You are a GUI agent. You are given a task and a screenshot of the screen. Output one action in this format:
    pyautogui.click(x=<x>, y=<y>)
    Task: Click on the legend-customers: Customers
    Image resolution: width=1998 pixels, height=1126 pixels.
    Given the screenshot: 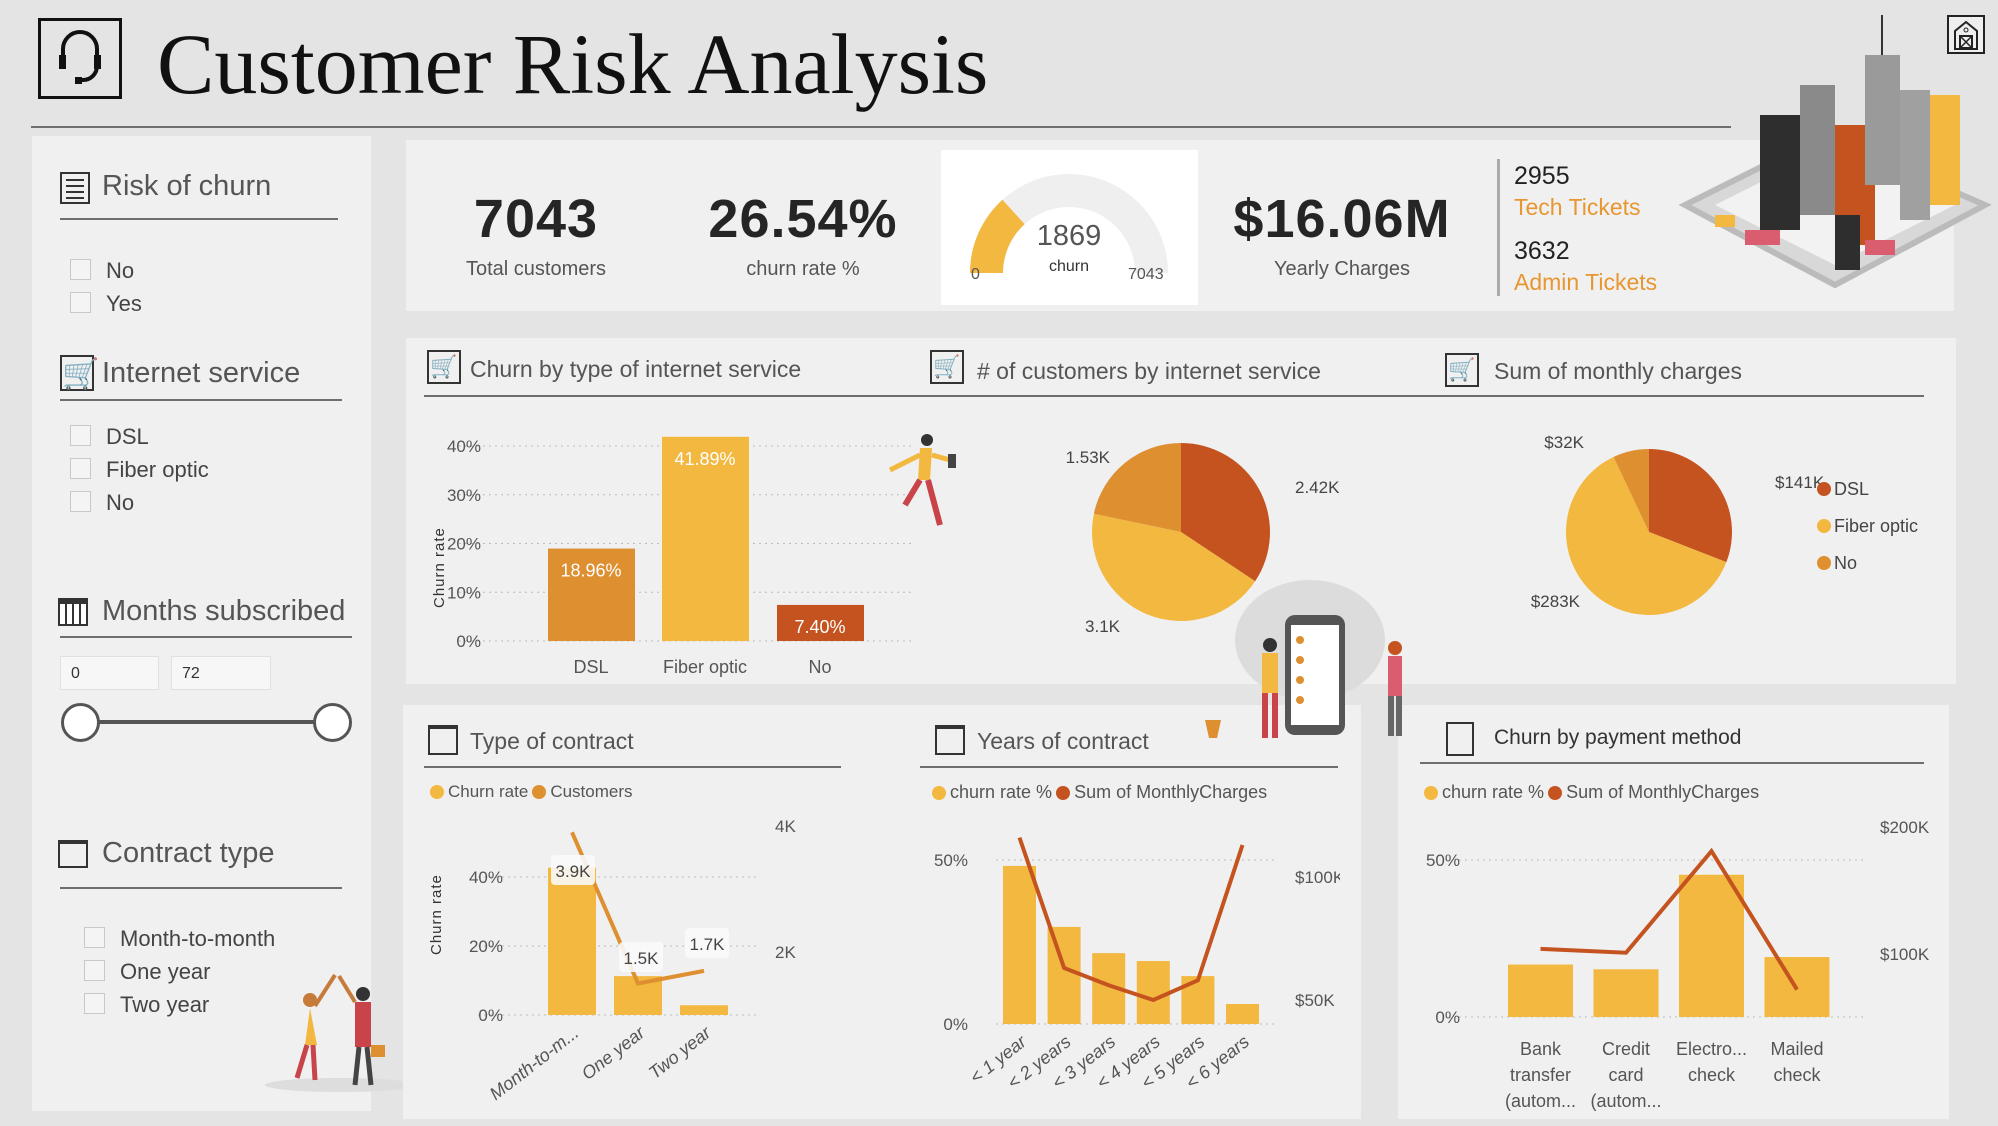 What is the action you would take?
    pyautogui.click(x=591, y=791)
    